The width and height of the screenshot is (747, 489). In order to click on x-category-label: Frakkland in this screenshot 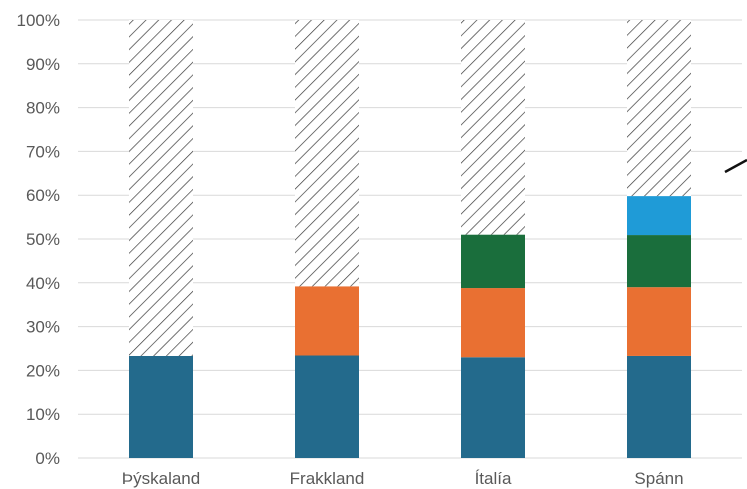, I will do `click(327, 478)`.